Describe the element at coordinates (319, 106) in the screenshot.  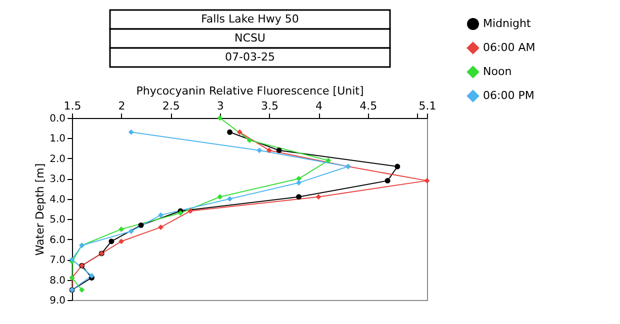
I see `x-tick-label: 4` at that location.